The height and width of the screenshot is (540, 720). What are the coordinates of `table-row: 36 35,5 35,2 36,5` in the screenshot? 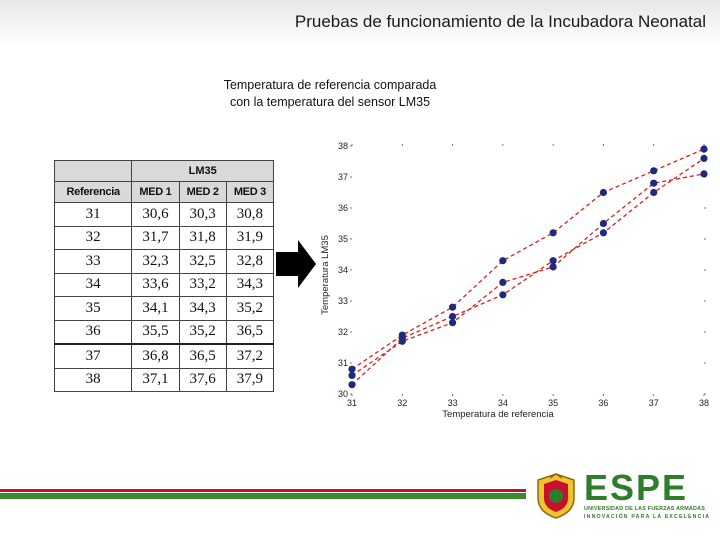 It's located at (164, 332).